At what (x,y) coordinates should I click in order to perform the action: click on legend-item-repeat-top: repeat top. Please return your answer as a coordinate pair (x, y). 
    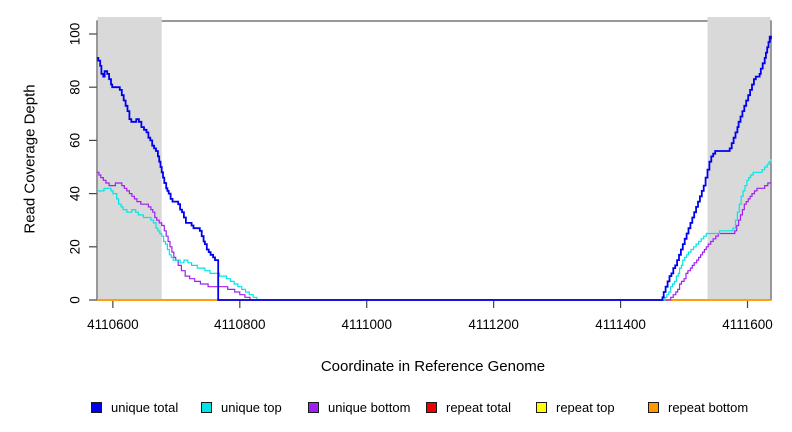
    Looking at the image, I should click on (575, 407).